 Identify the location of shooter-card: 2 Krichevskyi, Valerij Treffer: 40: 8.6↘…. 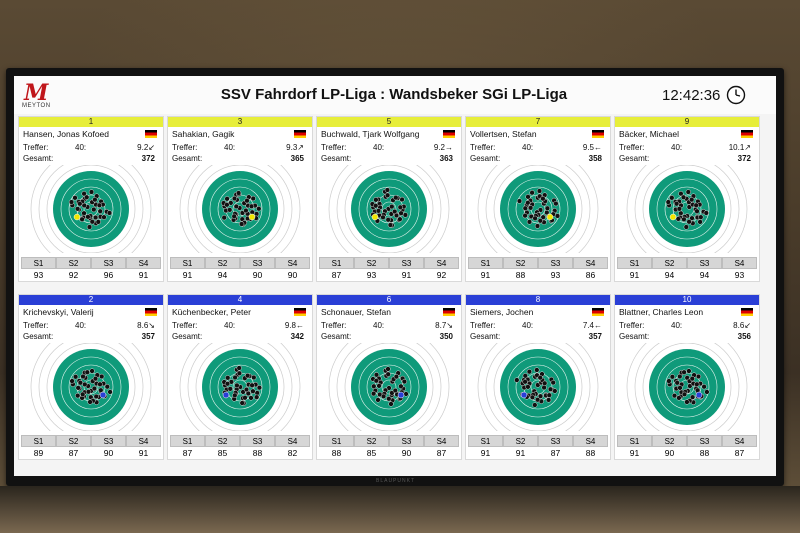
(91, 377).